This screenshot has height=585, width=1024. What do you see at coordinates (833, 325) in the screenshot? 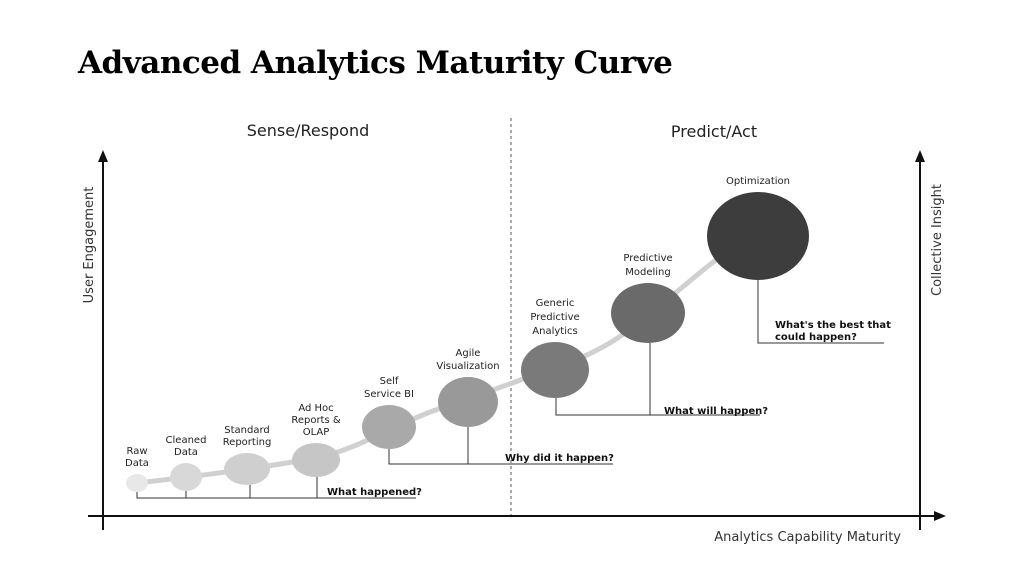
I see `question: What's the best that` at bounding box center [833, 325].